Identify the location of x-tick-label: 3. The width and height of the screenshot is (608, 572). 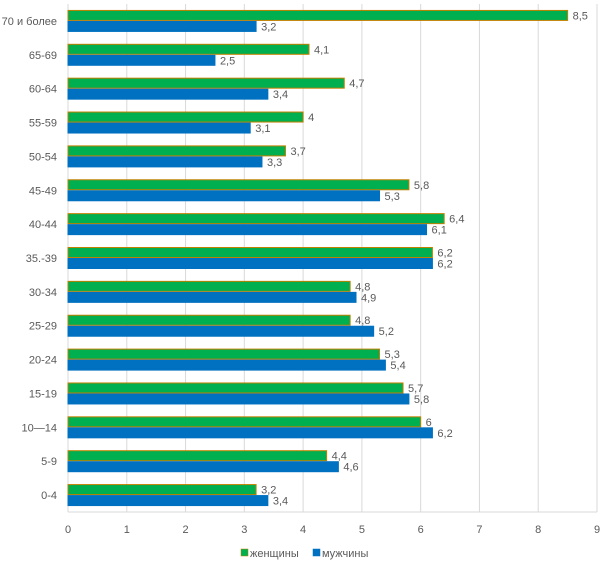
(244, 530).